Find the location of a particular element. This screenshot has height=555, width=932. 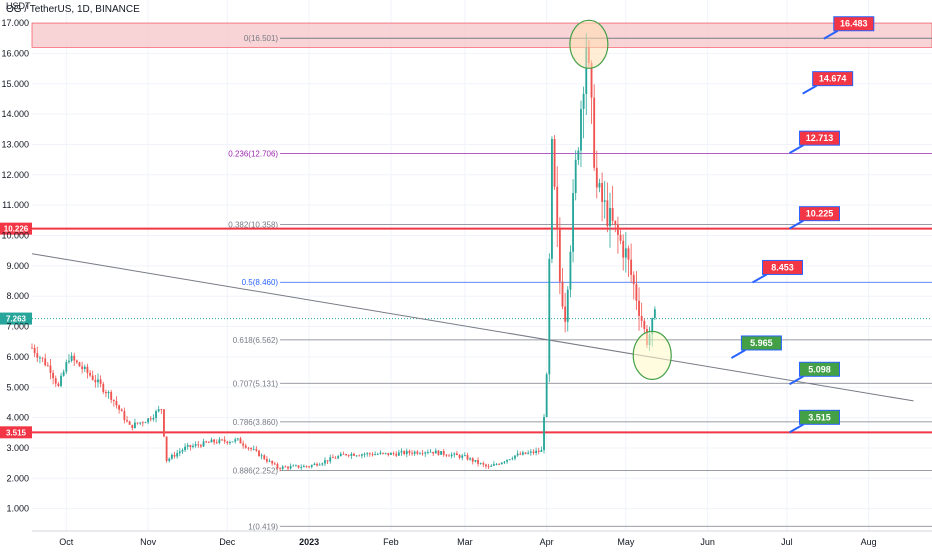

y-tick-label: 8.000 is located at coordinates (17, 296).